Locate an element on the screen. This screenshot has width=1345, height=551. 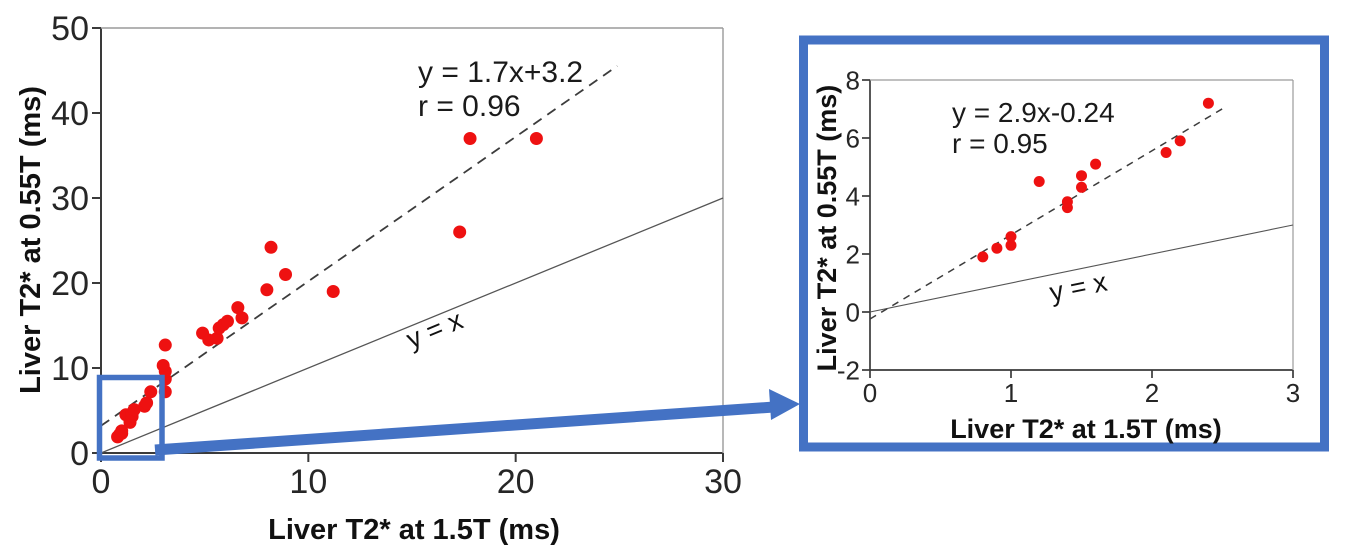
inset-x-axis-label: Liver T2* at 1.5T (ms) is located at coordinates (1086, 429).